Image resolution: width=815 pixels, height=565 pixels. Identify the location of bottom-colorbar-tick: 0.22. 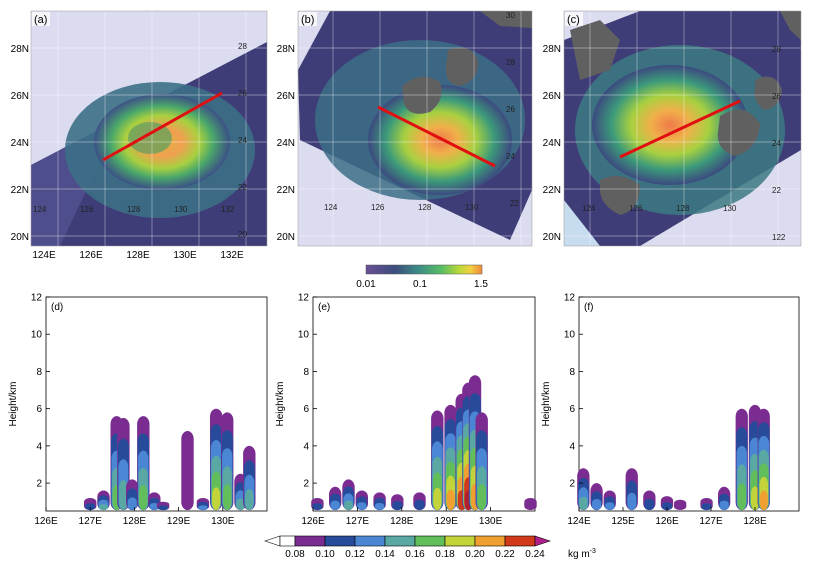
(505, 554).